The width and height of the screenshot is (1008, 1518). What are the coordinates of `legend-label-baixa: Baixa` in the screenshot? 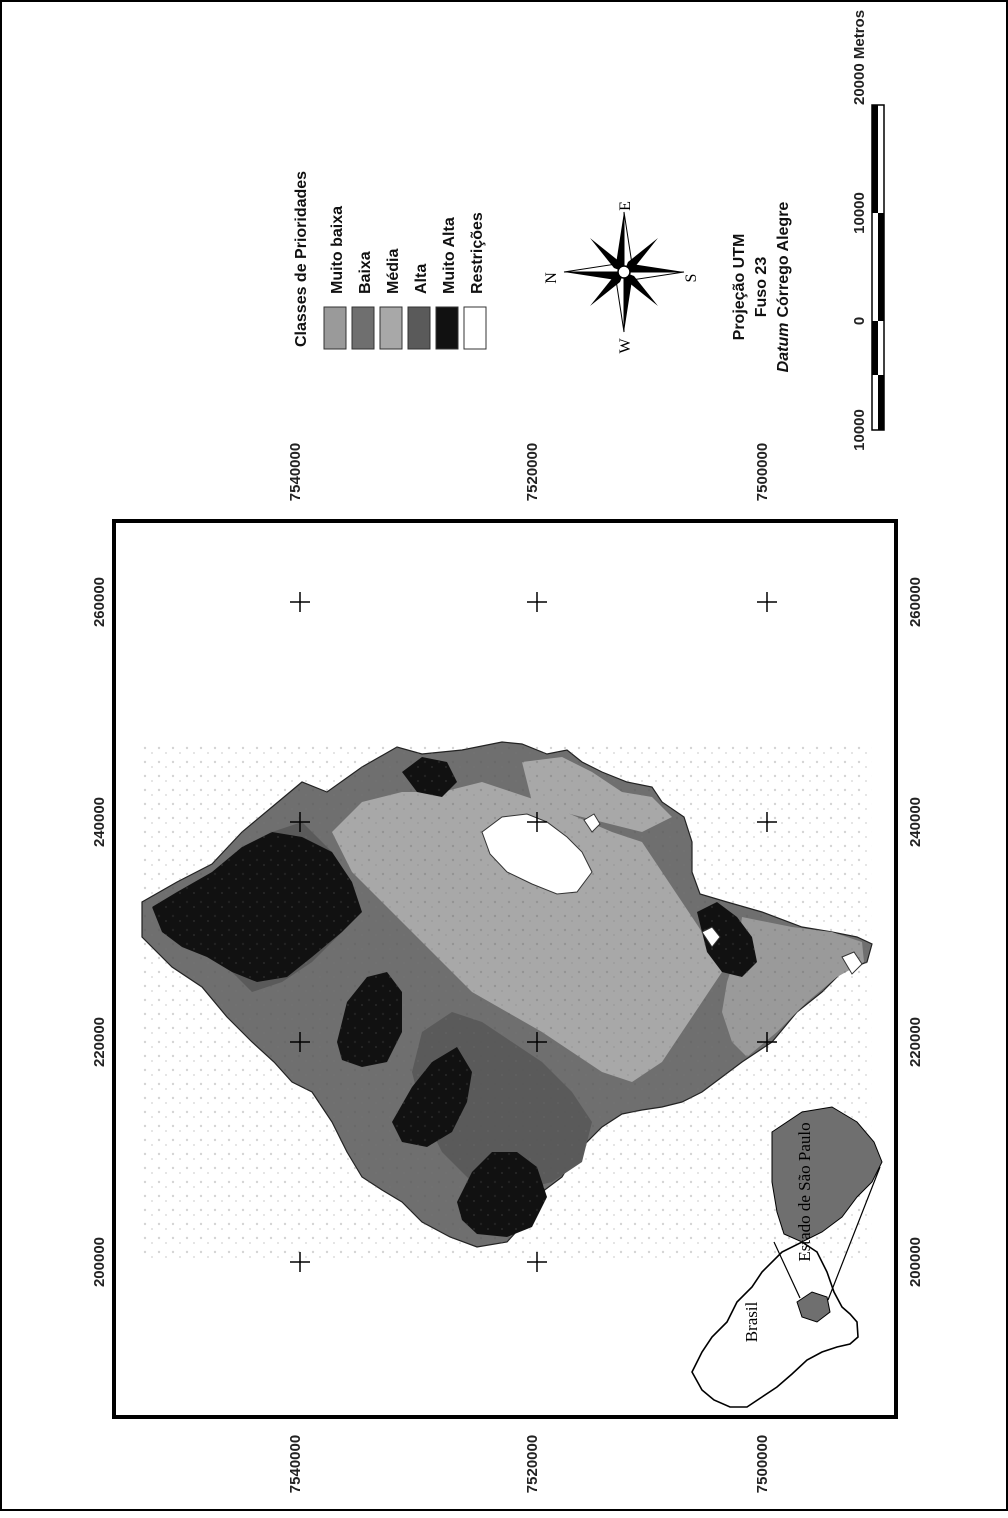 It's located at (365, 272).